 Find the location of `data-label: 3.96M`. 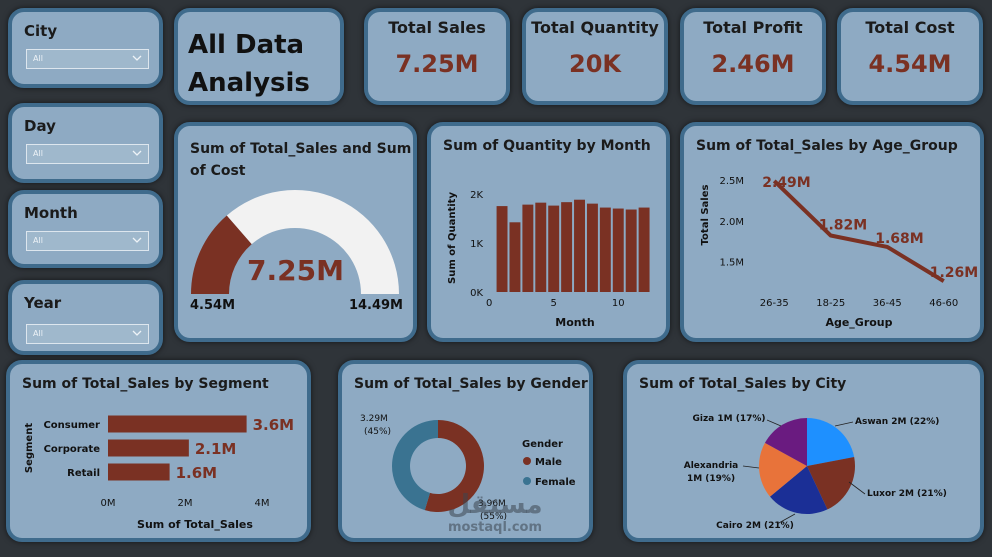

data-label: 3.96M is located at coordinates (492, 504).